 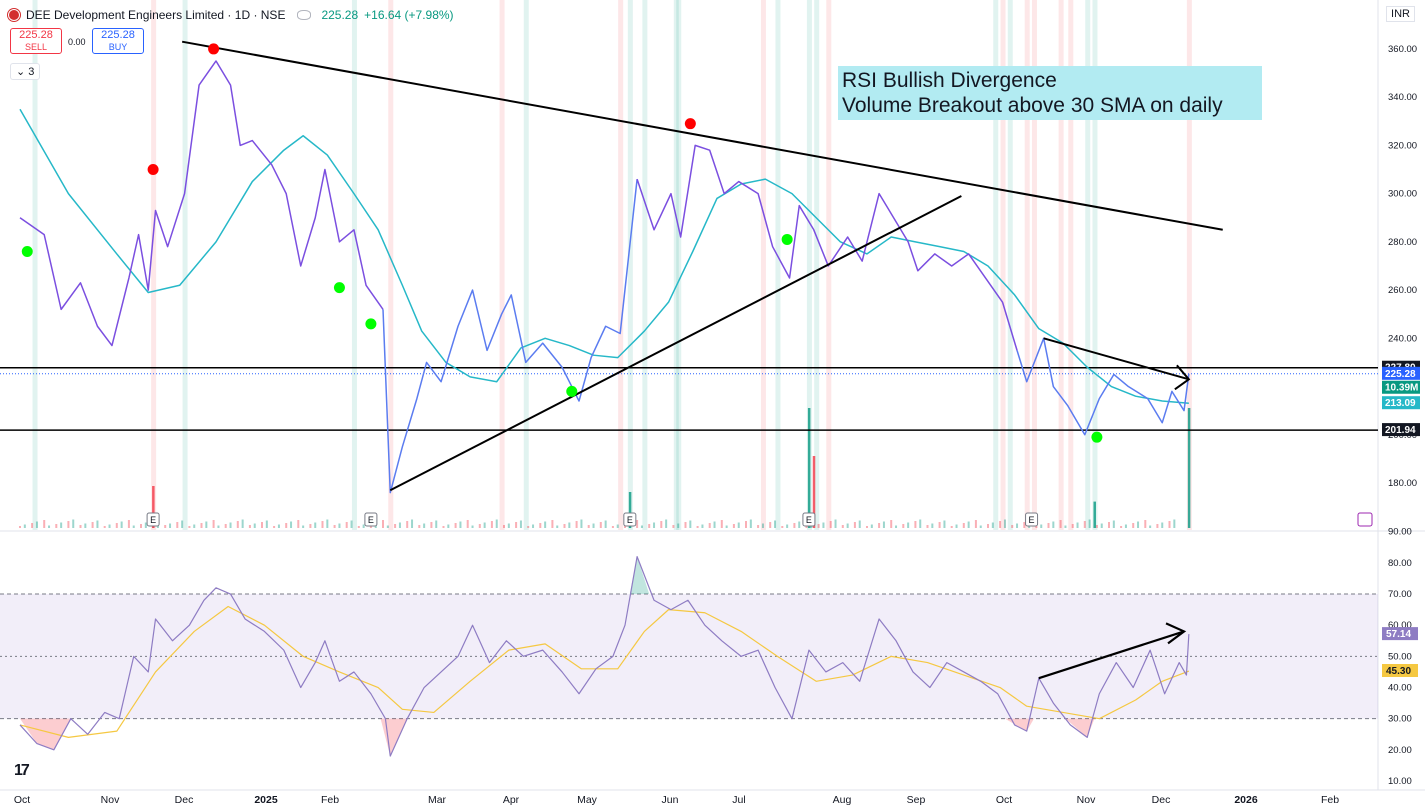 What do you see at coordinates (1086, 800) in the screenshot?
I see `time-axis-label: Nov` at bounding box center [1086, 800].